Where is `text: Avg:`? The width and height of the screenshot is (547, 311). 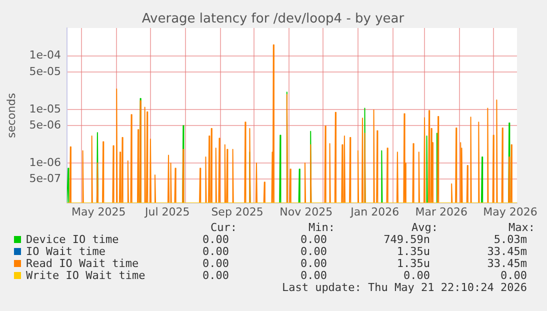 text: Avg: is located at coordinates (425, 227).